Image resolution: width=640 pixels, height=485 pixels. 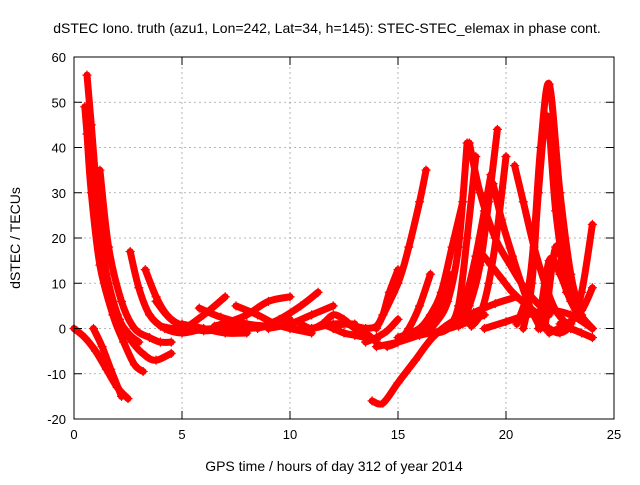 What do you see at coordinates (181, 434) in the screenshot?
I see `x-tick-label: 5` at bounding box center [181, 434].